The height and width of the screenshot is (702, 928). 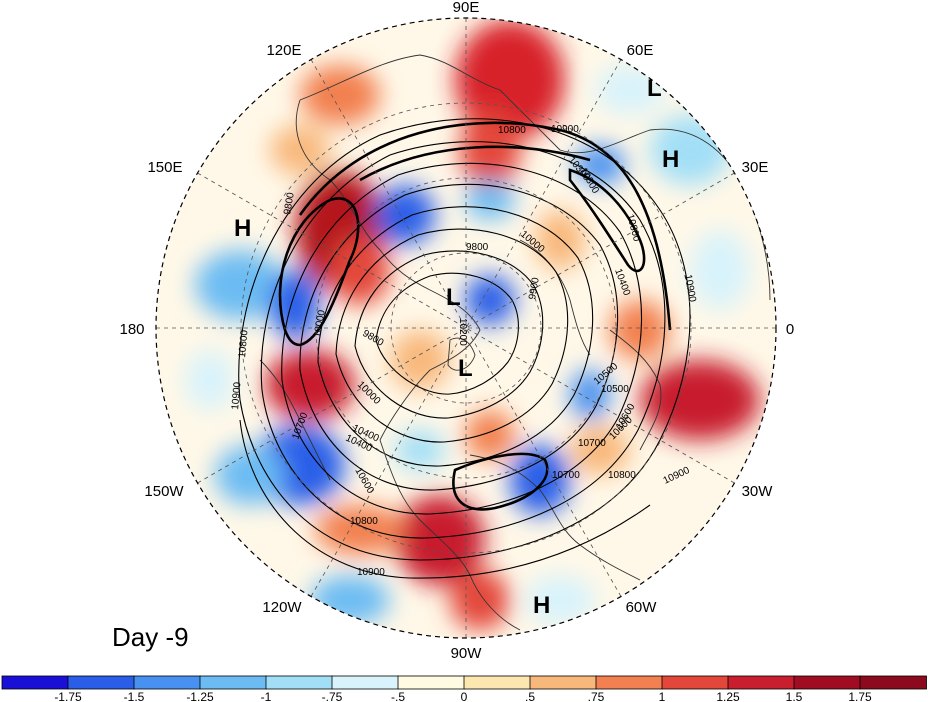 I want to click on panel-label: Day -9, so click(x=150, y=637).